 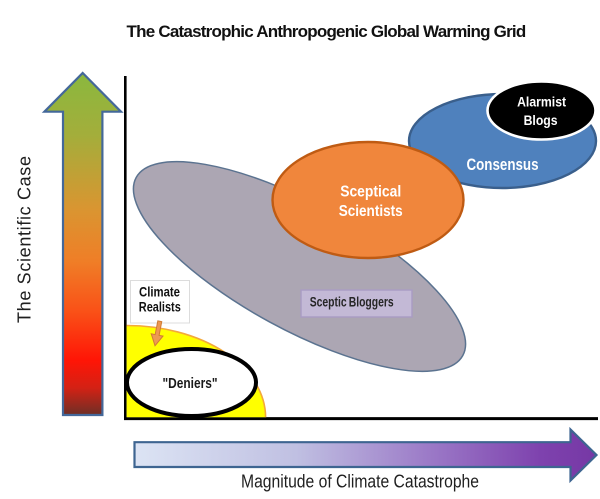 I want to click on svg-text: Climate, so click(x=159, y=292).